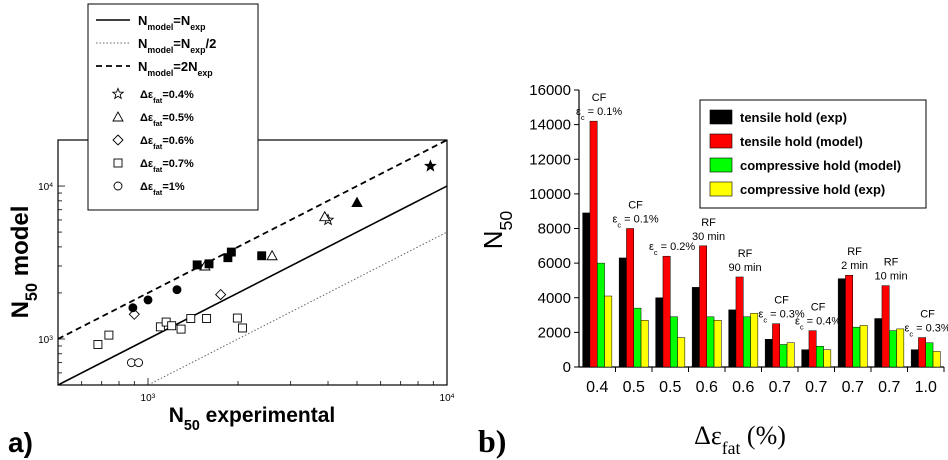 The width and height of the screenshot is (948, 460). I want to click on legend-marker-star, so click(118, 93).